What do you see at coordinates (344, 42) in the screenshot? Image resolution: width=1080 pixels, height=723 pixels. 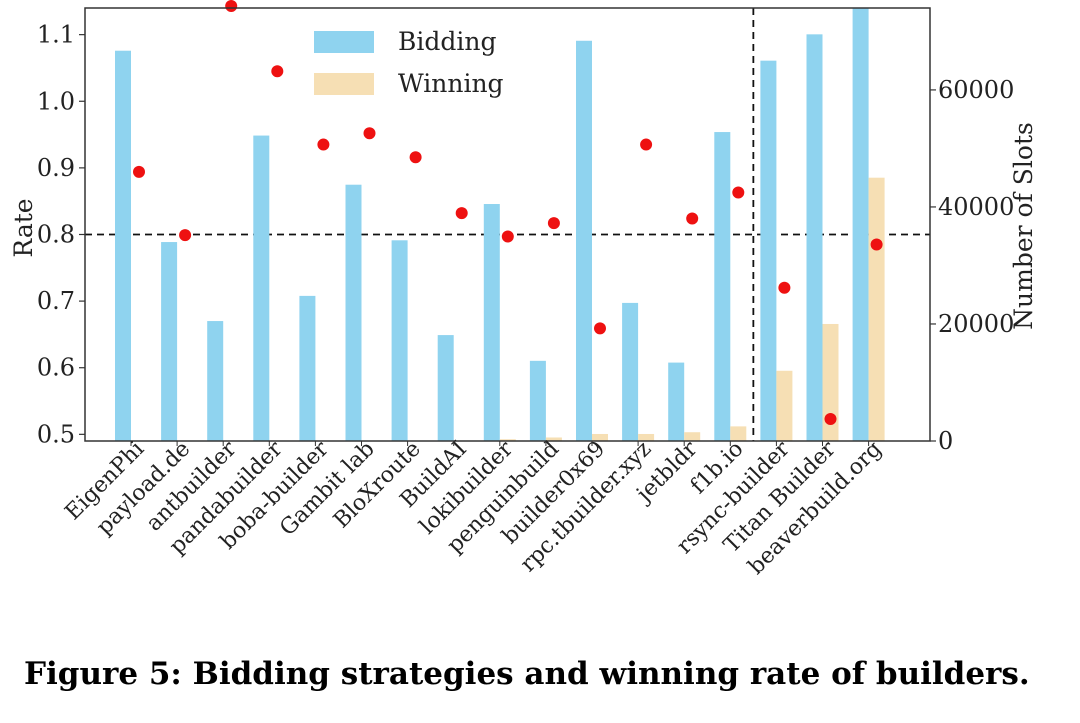 I see `legend-swatch-bidding` at bounding box center [344, 42].